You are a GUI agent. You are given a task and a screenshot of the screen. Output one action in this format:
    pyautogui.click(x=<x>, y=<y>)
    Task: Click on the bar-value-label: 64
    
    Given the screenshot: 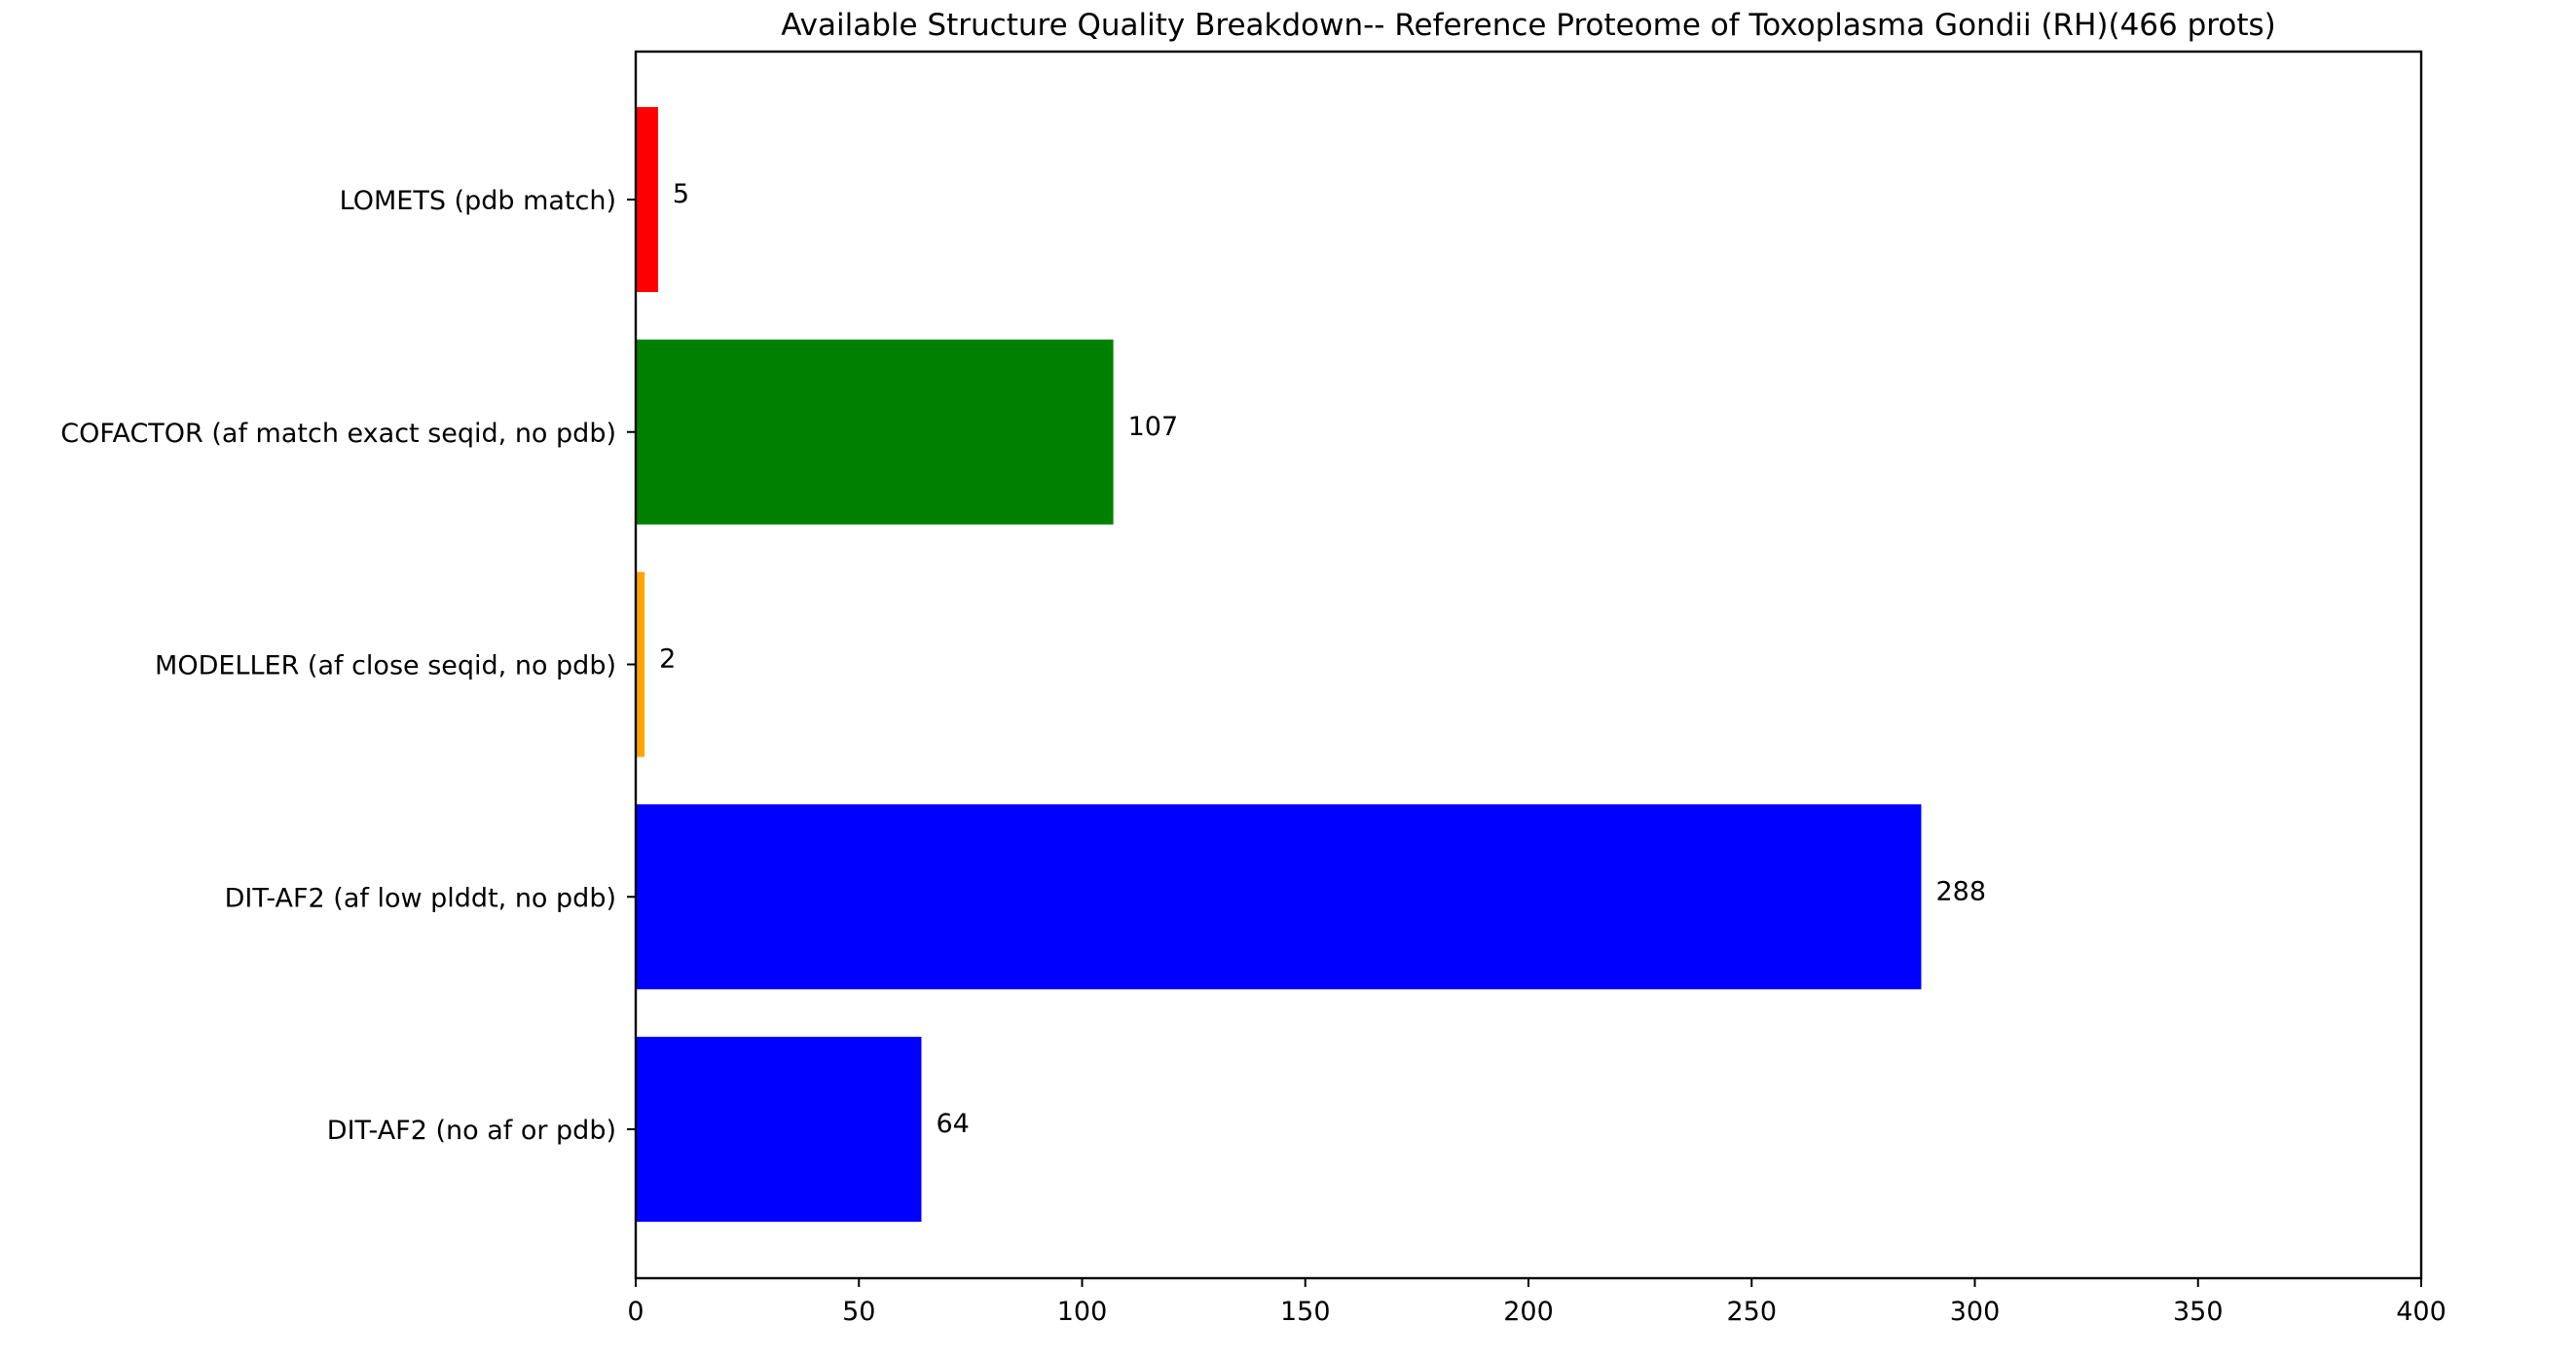 What is the action you would take?
    pyautogui.click(x=952, y=1124)
    